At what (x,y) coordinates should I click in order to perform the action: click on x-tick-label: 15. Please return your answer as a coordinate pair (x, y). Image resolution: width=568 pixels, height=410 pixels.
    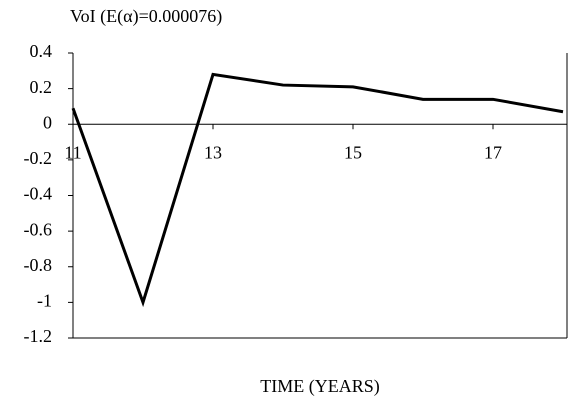
    Looking at the image, I should click on (353, 152).